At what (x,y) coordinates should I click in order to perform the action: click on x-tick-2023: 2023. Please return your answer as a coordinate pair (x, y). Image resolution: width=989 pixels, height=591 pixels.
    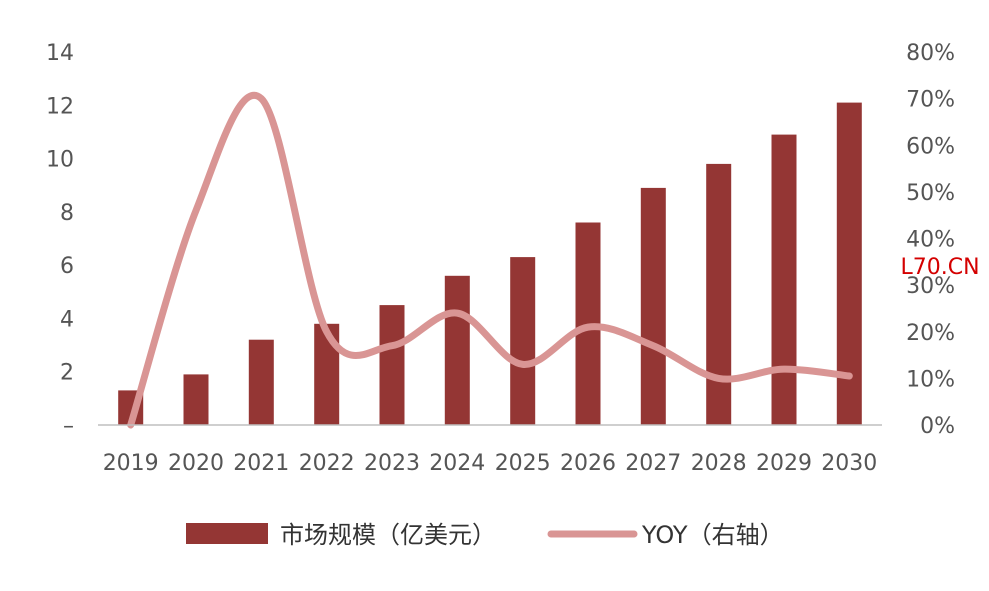
    Looking at the image, I should click on (392, 463).